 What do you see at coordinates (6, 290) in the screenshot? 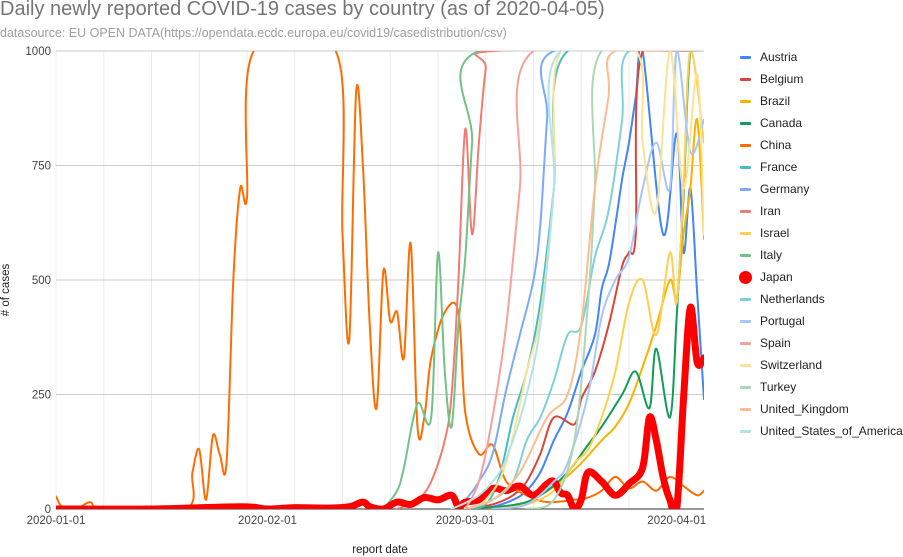
I see `y-axis-title: # of cases` at bounding box center [6, 290].